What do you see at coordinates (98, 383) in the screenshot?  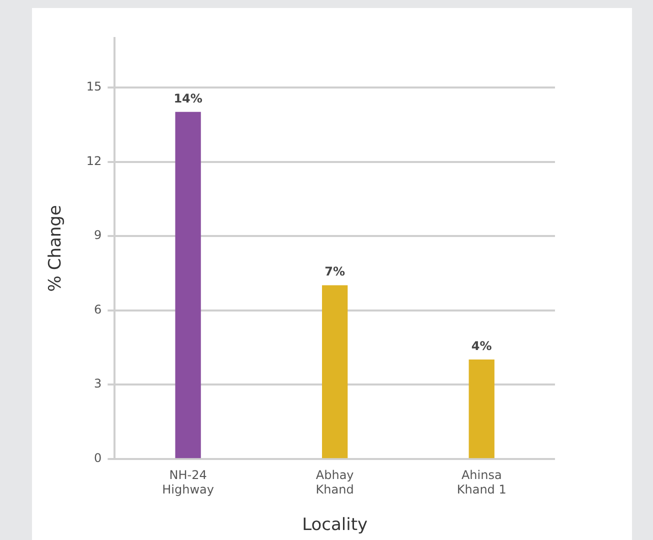 I see `y-tick-label: 3` at bounding box center [98, 383].